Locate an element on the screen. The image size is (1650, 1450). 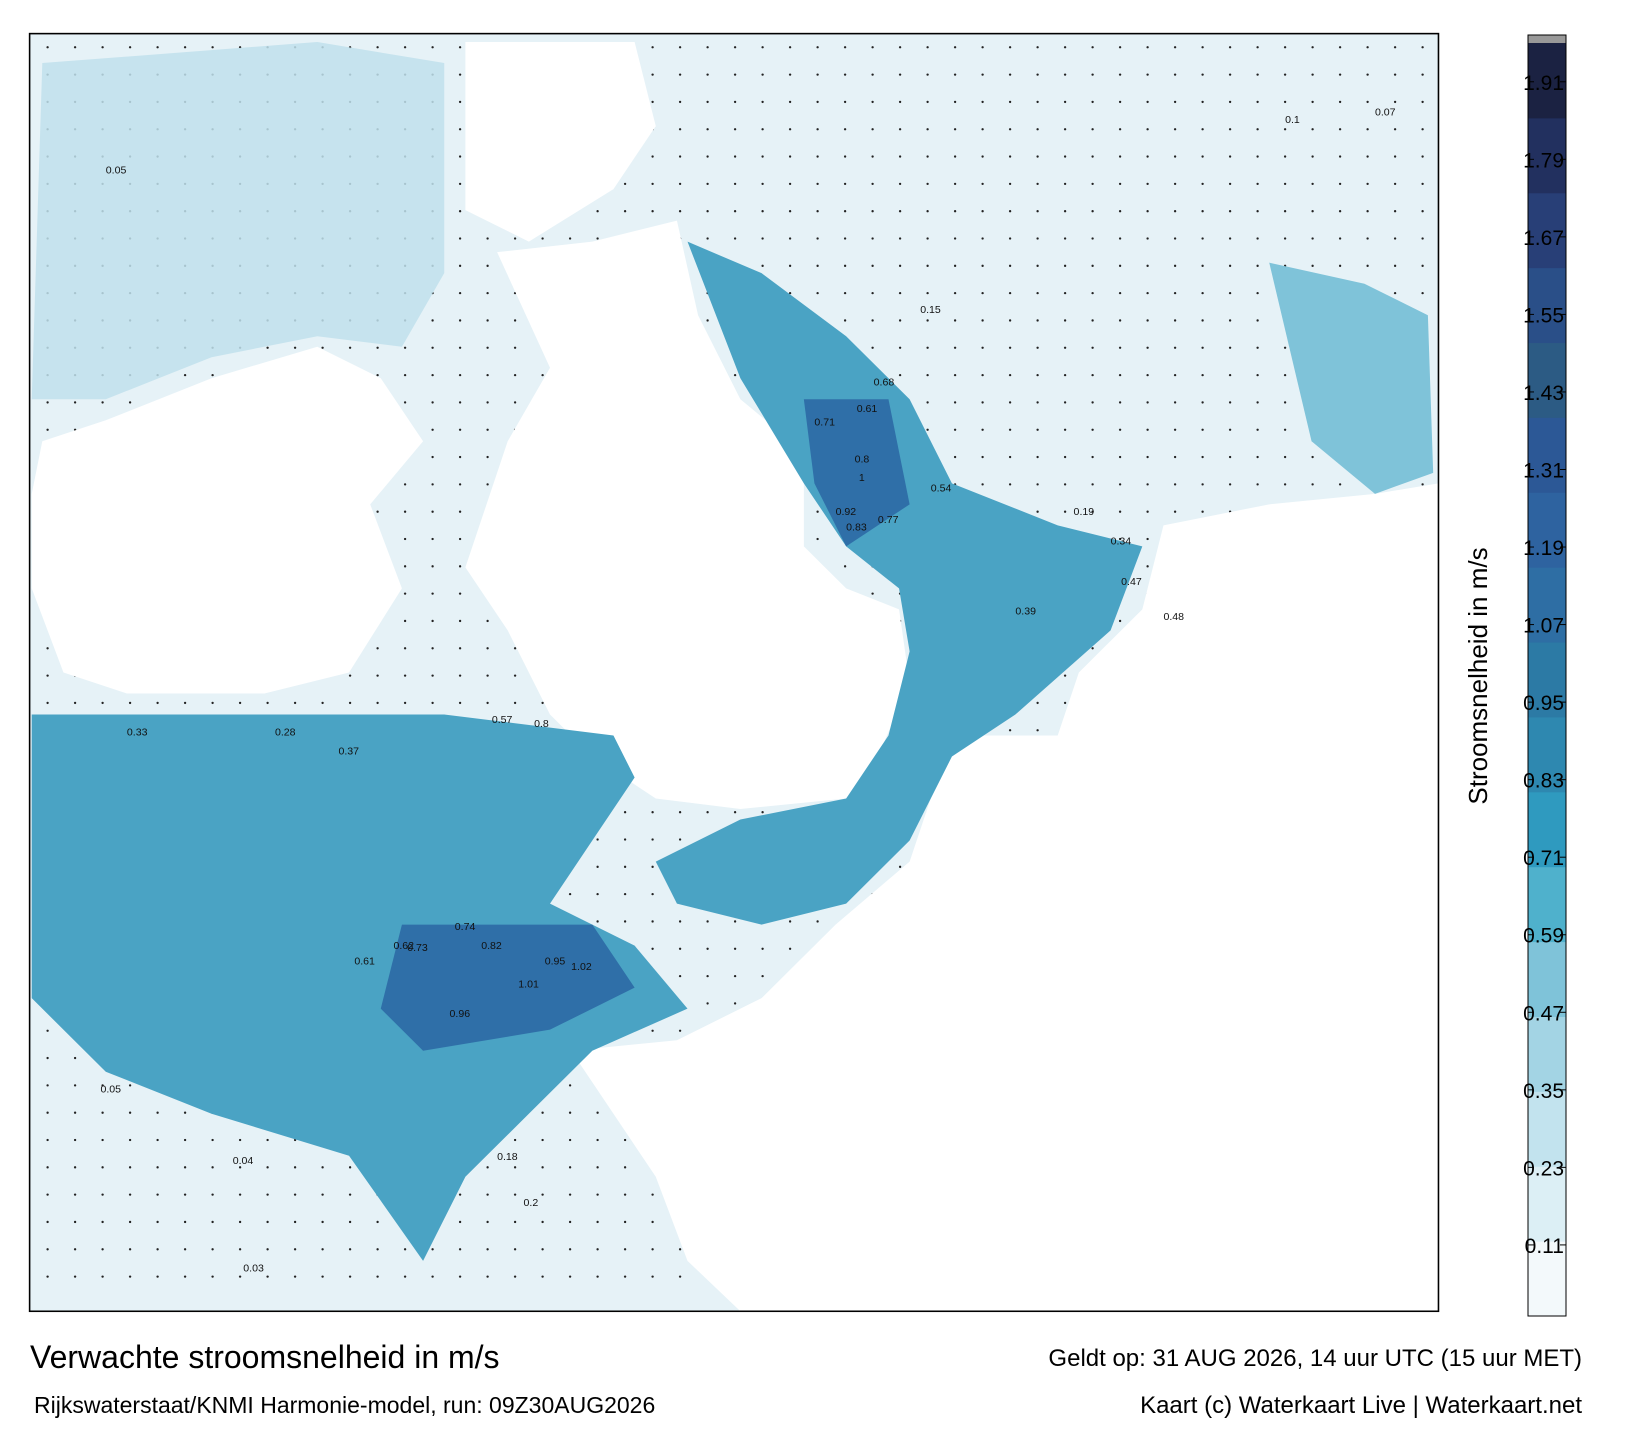
speed-label: 0.61 is located at coordinates (867, 409).